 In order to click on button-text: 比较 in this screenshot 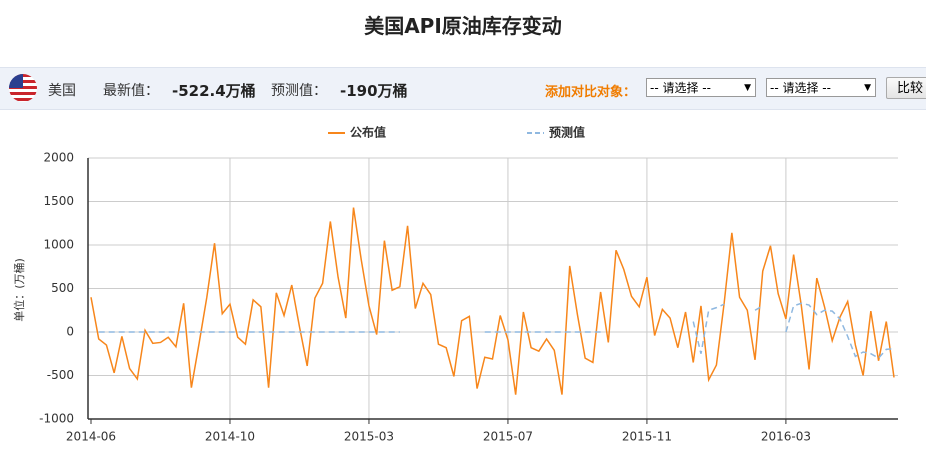, I will do `click(910, 88)`.